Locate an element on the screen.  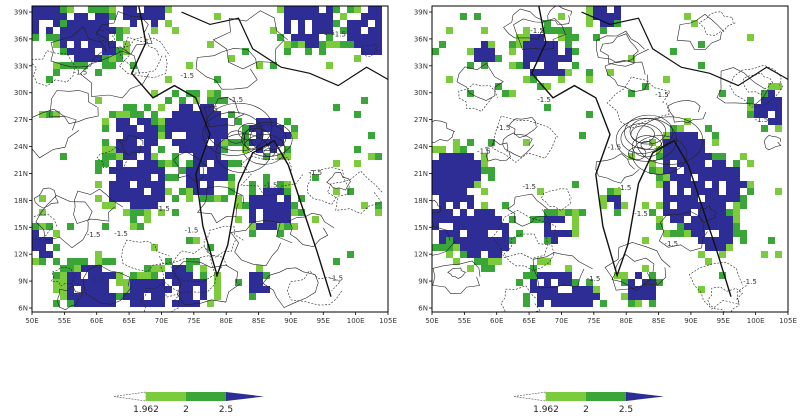
lon-tick-label: 50E is located at coordinates (431, 321).